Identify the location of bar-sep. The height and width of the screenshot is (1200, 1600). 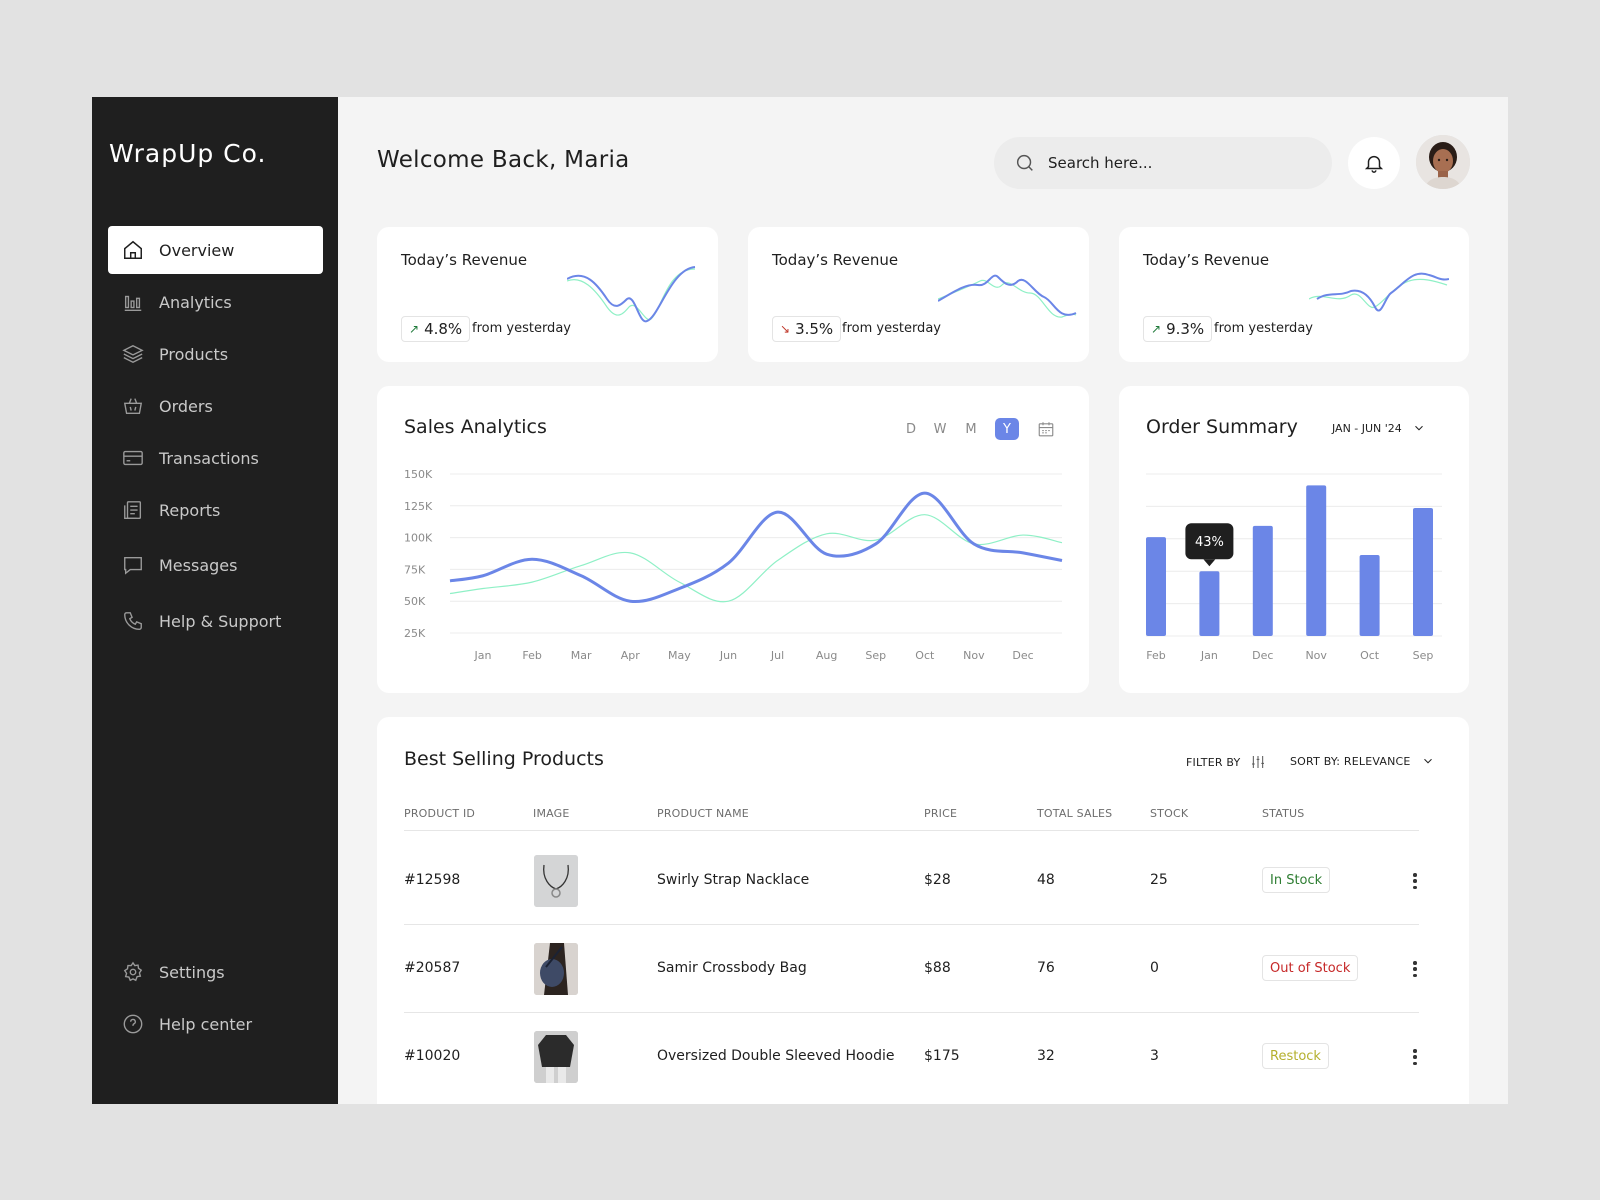
(1423, 572).